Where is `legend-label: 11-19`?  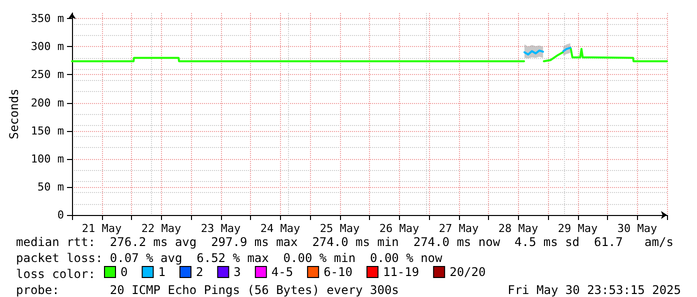 legend-label: 11-19 is located at coordinates (401, 272).